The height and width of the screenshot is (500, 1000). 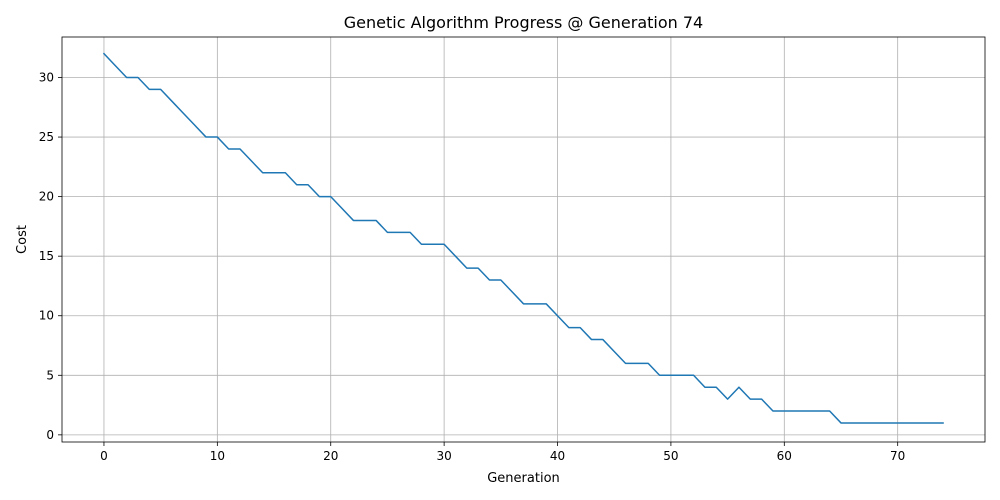 What do you see at coordinates (46, 78) in the screenshot?
I see `y-tick-label: 30` at bounding box center [46, 78].